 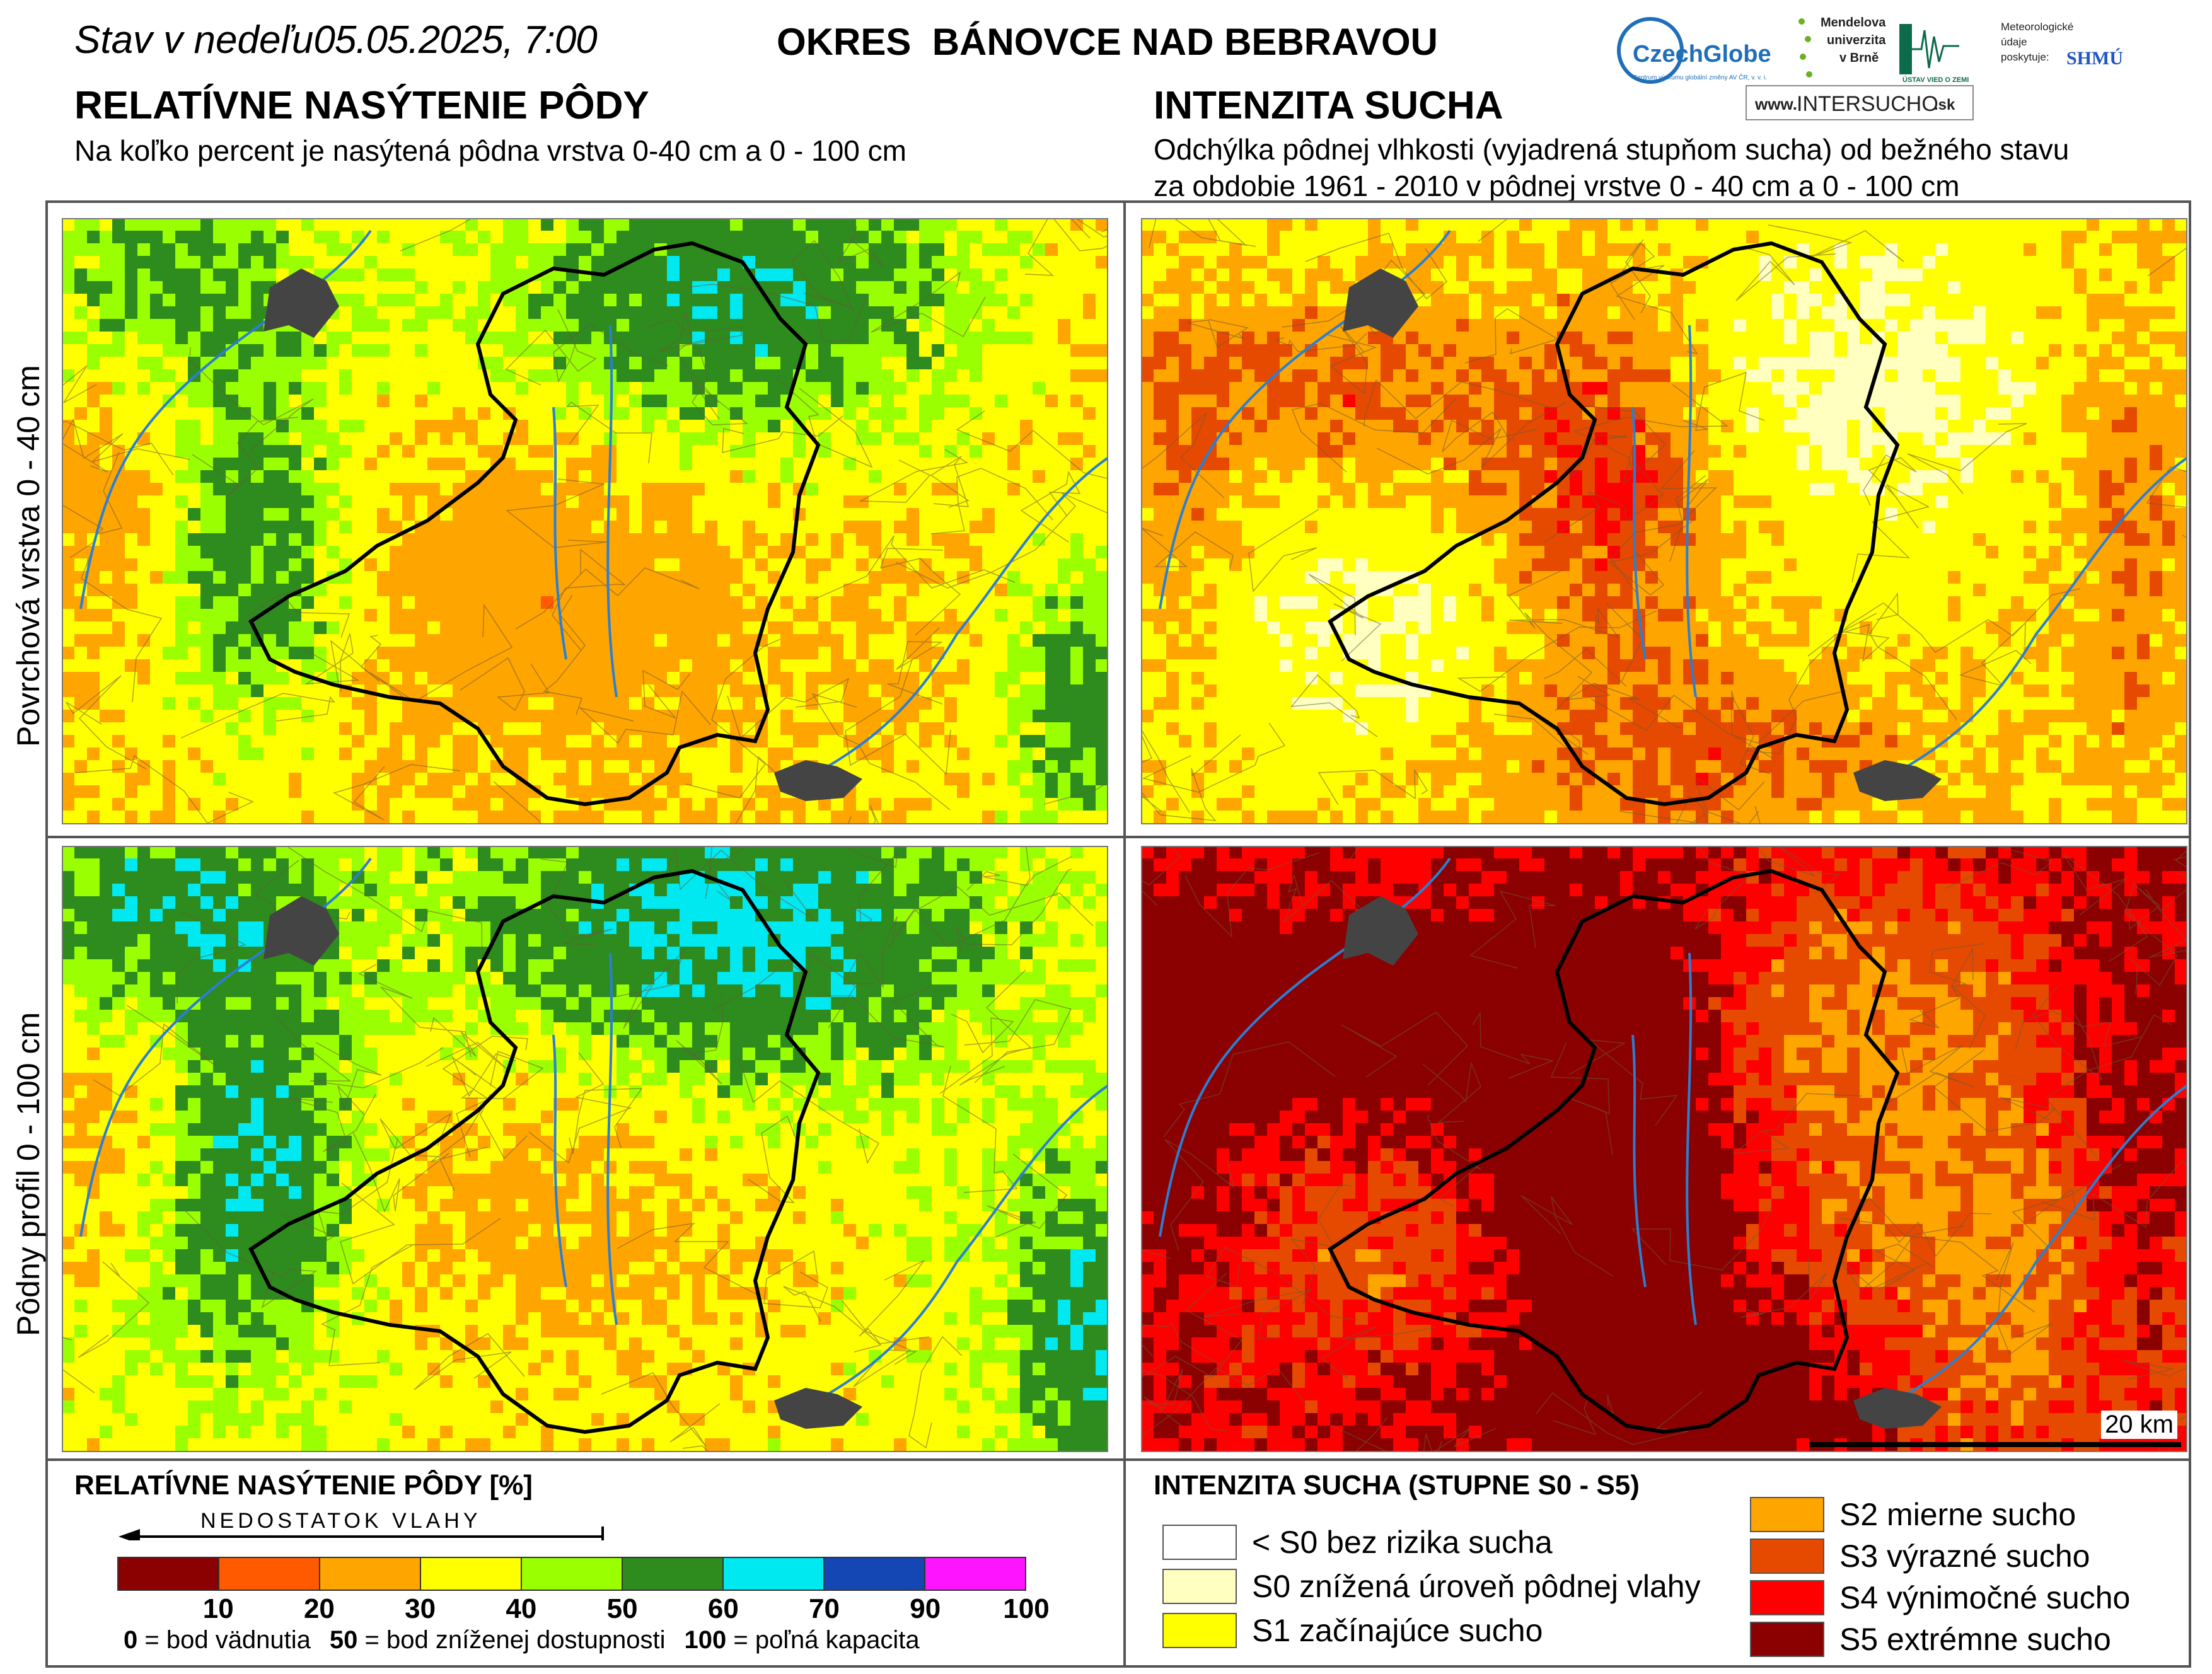 I want to click on intersucho-main: INTERSUCHO, so click(x=1867, y=104).